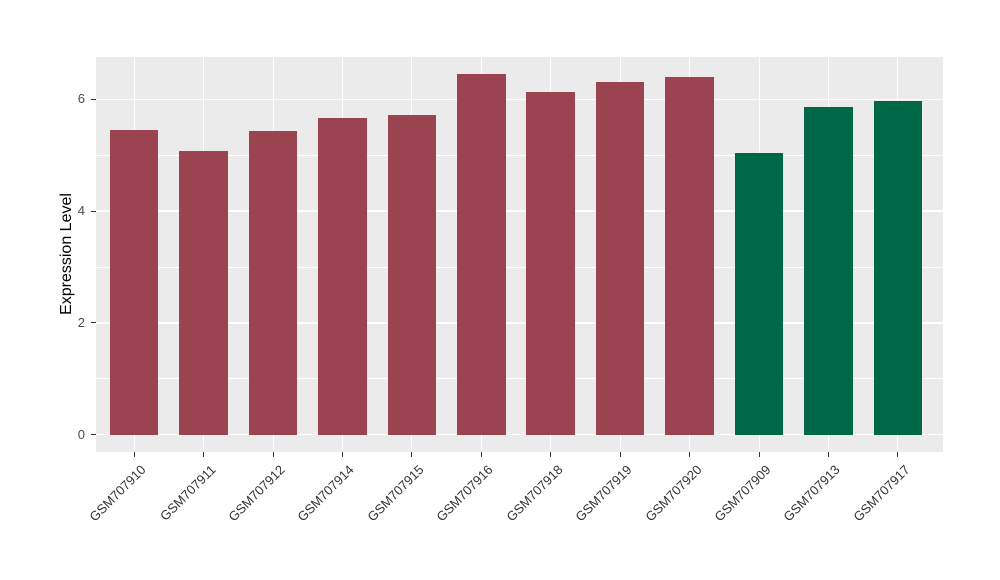 The width and height of the screenshot is (1000, 580). What do you see at coordinates (412, 274) in the screenshot?
I see `bar-GSM707915` at bounding box center [412, 274].